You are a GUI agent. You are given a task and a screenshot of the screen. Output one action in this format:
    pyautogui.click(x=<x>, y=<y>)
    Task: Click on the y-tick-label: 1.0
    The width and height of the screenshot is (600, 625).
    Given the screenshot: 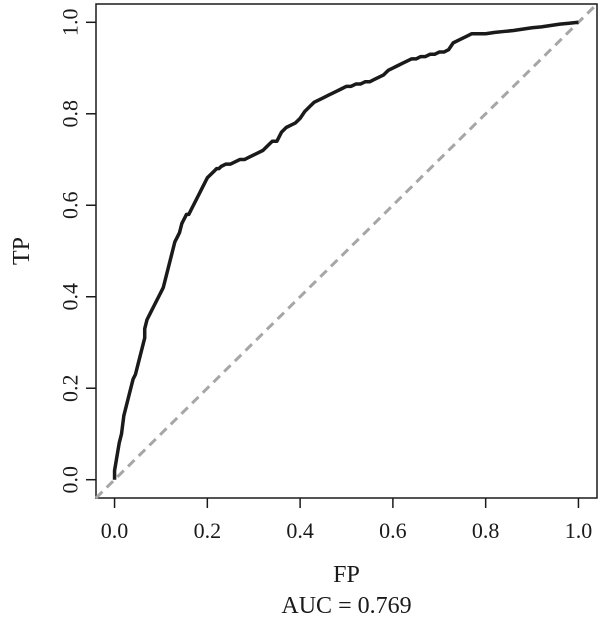 What is the action you would take?
    pyautogui.click(x=70, y=22)
    